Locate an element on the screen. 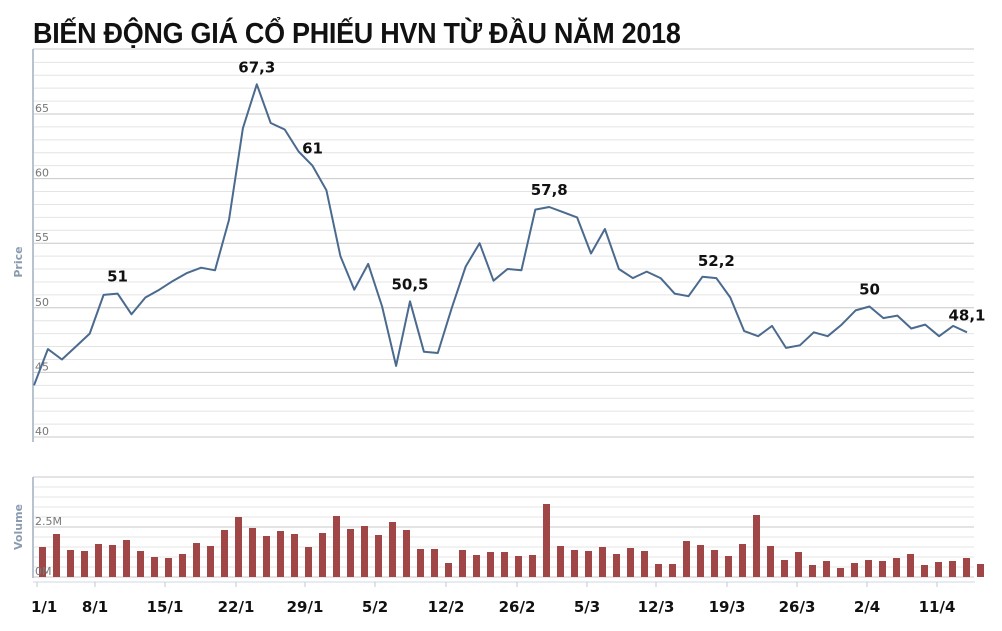 The width and height of the screenshot is (1002, 631). x-tick-label: 26/3 is located at coordinates (797, 607).